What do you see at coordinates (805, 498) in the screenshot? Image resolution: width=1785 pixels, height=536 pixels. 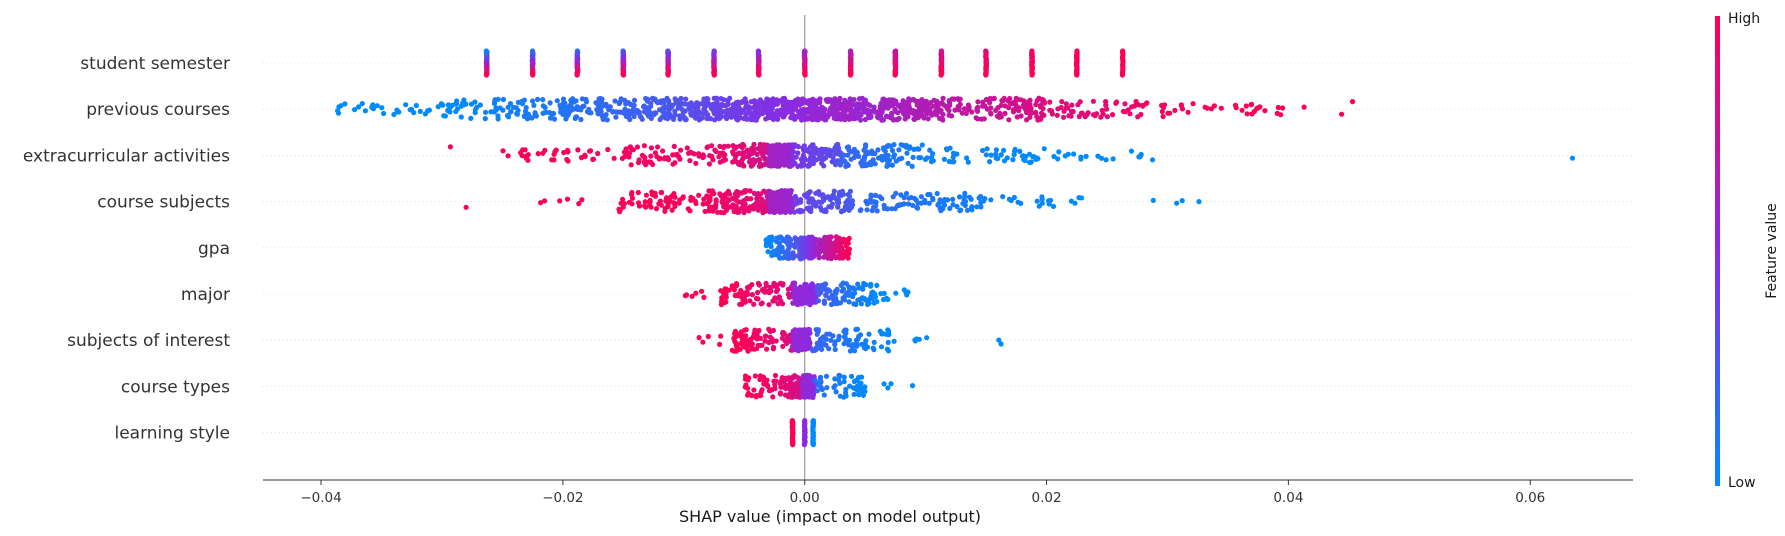 I see `x-tick-label: 0.00` at bounding box center [805, 498].